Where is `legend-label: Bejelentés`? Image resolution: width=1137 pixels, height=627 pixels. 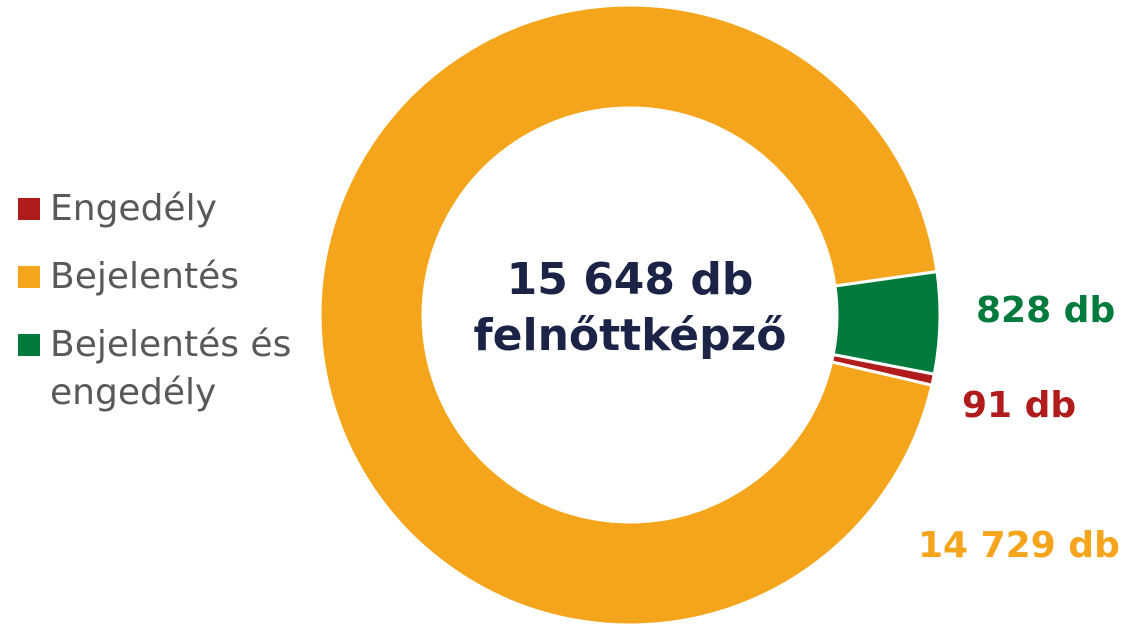
legend-label: Bejelentés is located at coordinates (144, 276).